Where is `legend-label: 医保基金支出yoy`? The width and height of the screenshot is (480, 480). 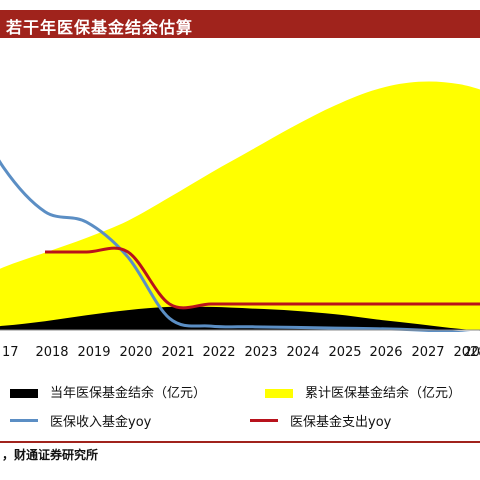 legend-label: 医保基金支出yoy is located at coordinates (341, 422).